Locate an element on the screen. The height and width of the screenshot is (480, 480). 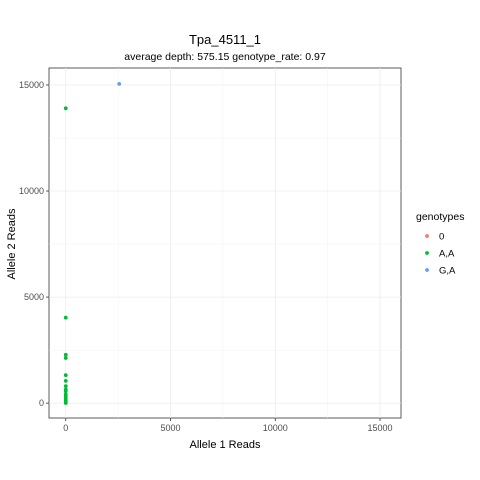
legend-label: 0 is located at coordinates (441, 237).